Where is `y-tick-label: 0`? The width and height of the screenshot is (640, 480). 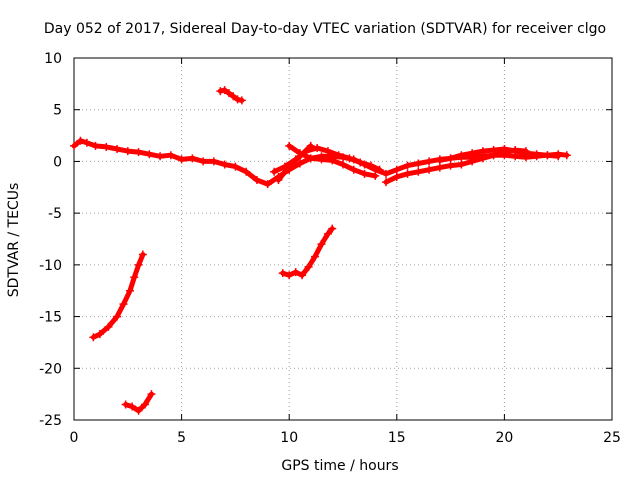 y-tick-label: 0 is located at coordinates (57, 162).